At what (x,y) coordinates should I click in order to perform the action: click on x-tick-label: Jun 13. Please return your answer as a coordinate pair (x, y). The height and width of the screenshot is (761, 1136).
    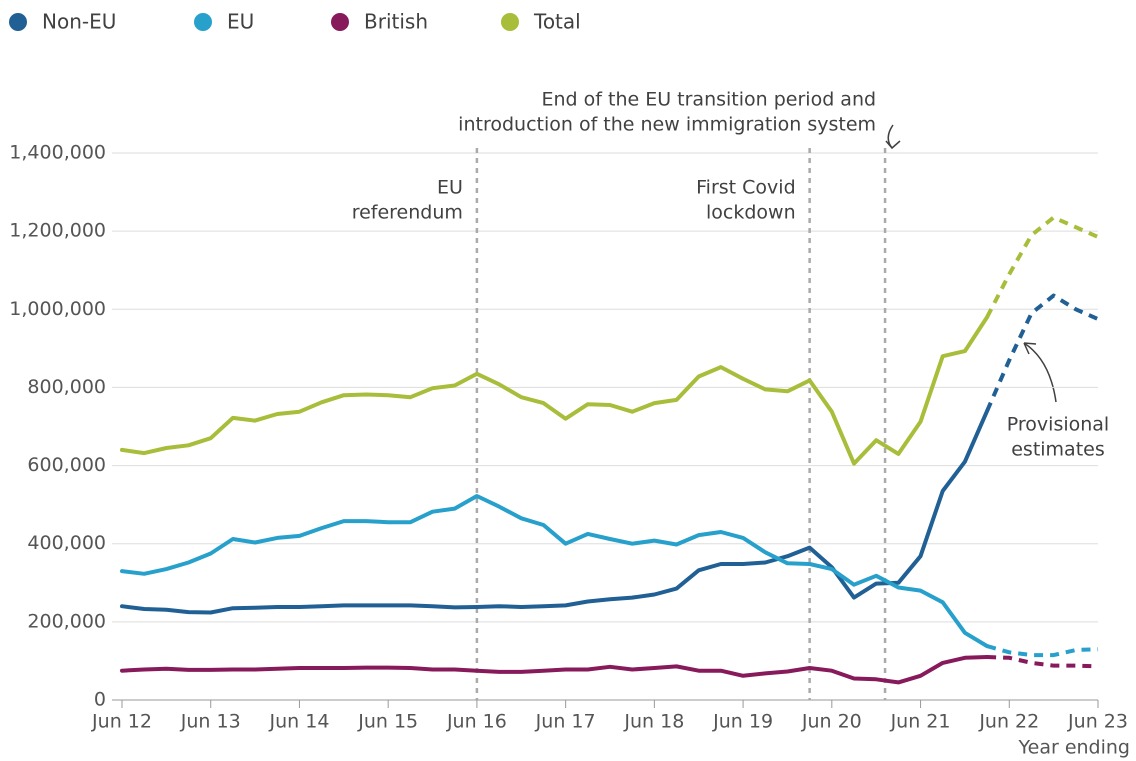
    Looking at the image, I should click on (210, 722).